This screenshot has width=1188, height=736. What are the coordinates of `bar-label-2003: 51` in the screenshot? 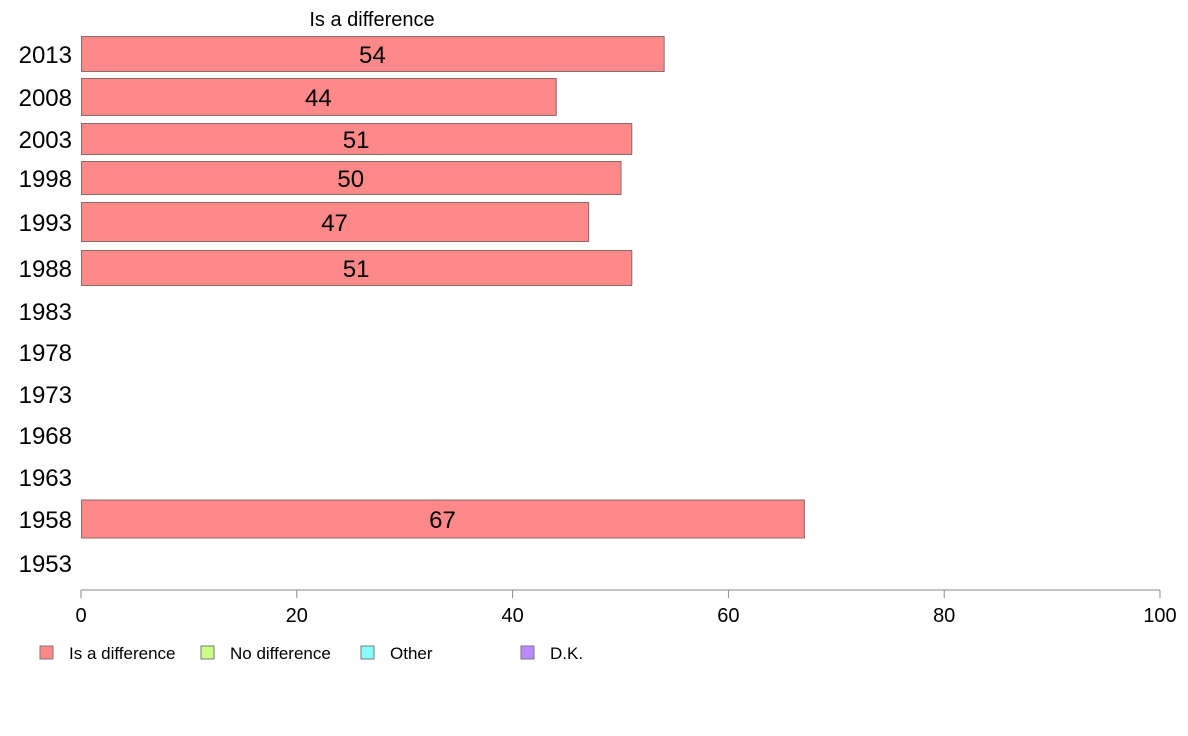 It's located at (356, 140).